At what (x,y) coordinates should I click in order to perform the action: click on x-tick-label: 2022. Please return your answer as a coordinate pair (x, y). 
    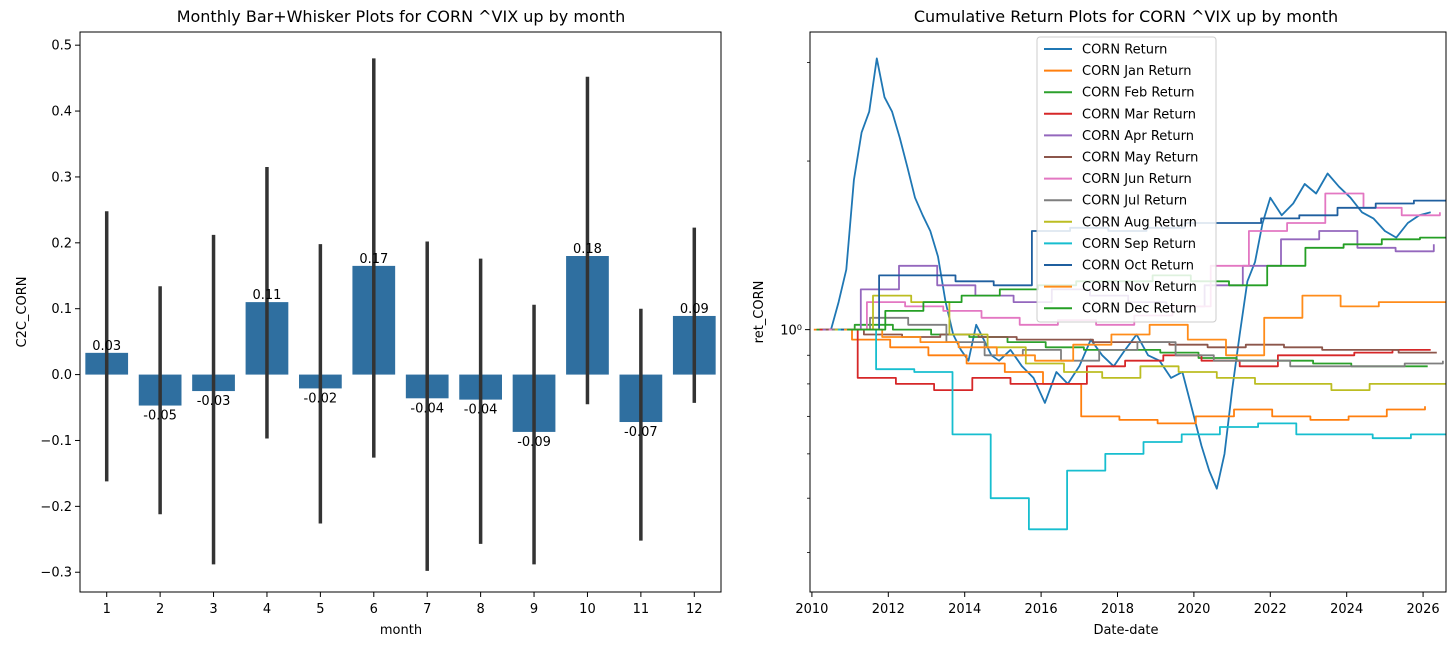
    Looking at the image, I should click on (1270, 609).